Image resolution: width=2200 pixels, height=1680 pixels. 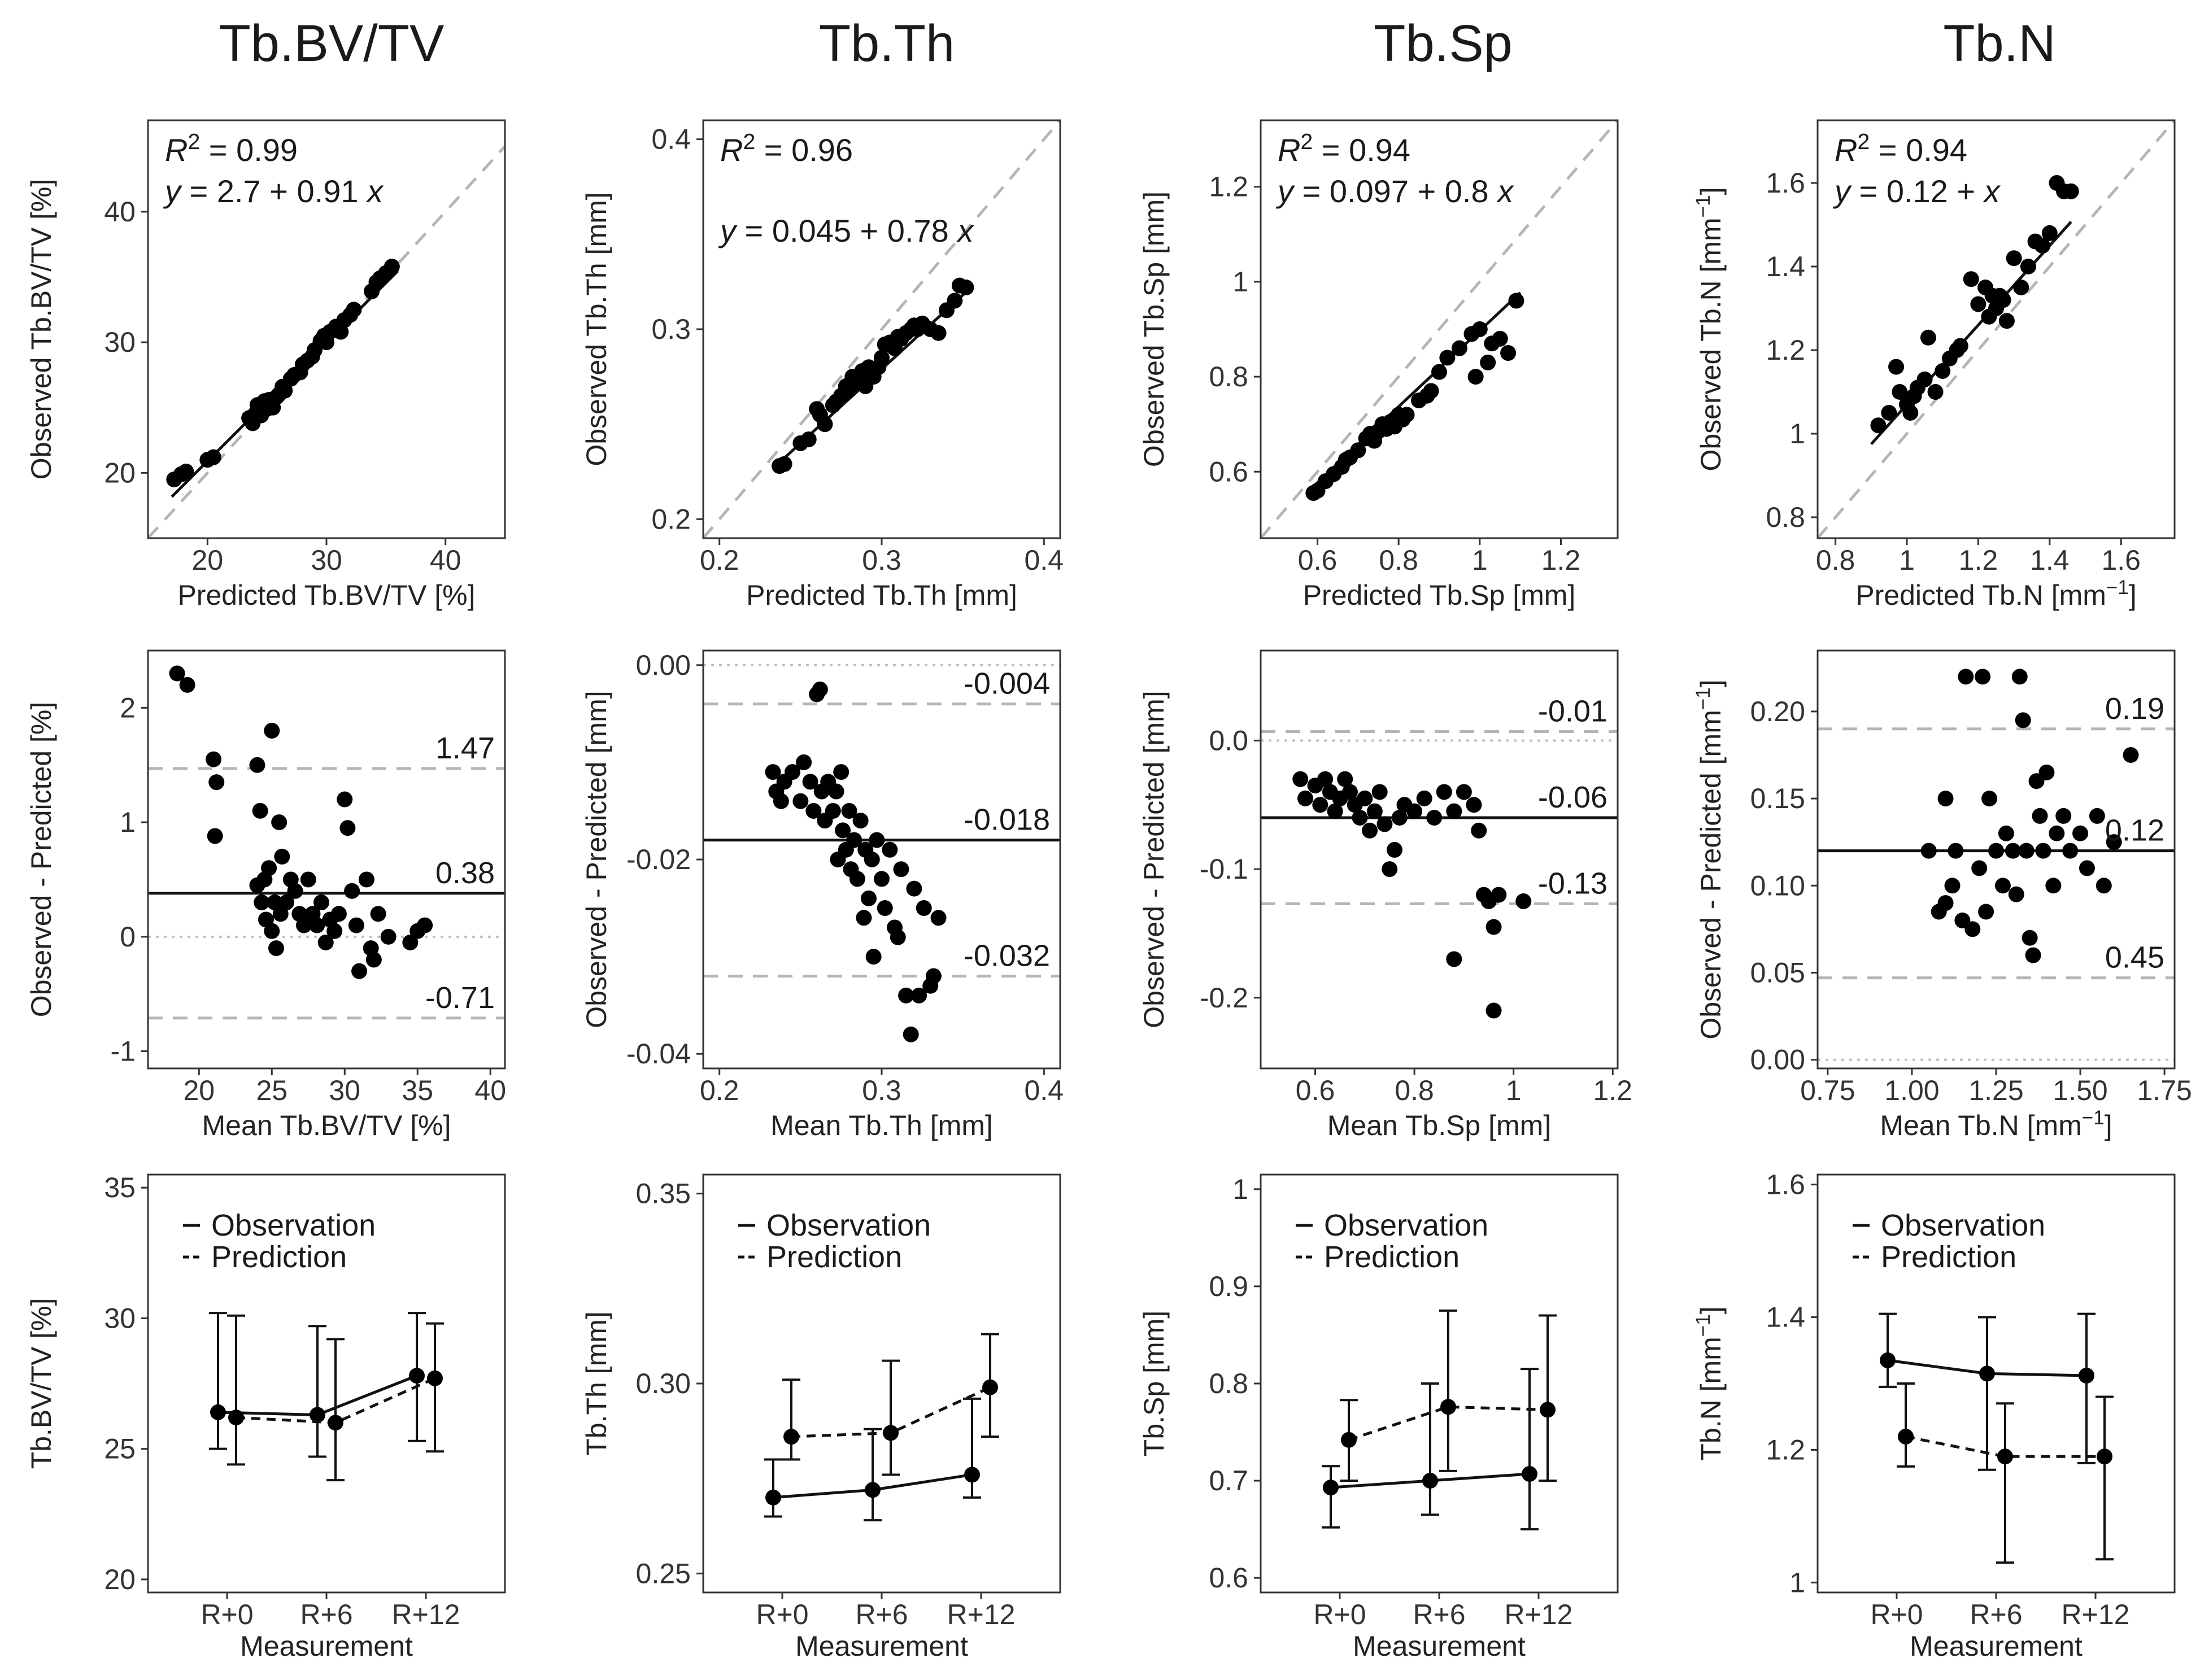 I want to click on x-axis-label: Predicted Tb.Sp [mm], so click(x=1439, y=595).